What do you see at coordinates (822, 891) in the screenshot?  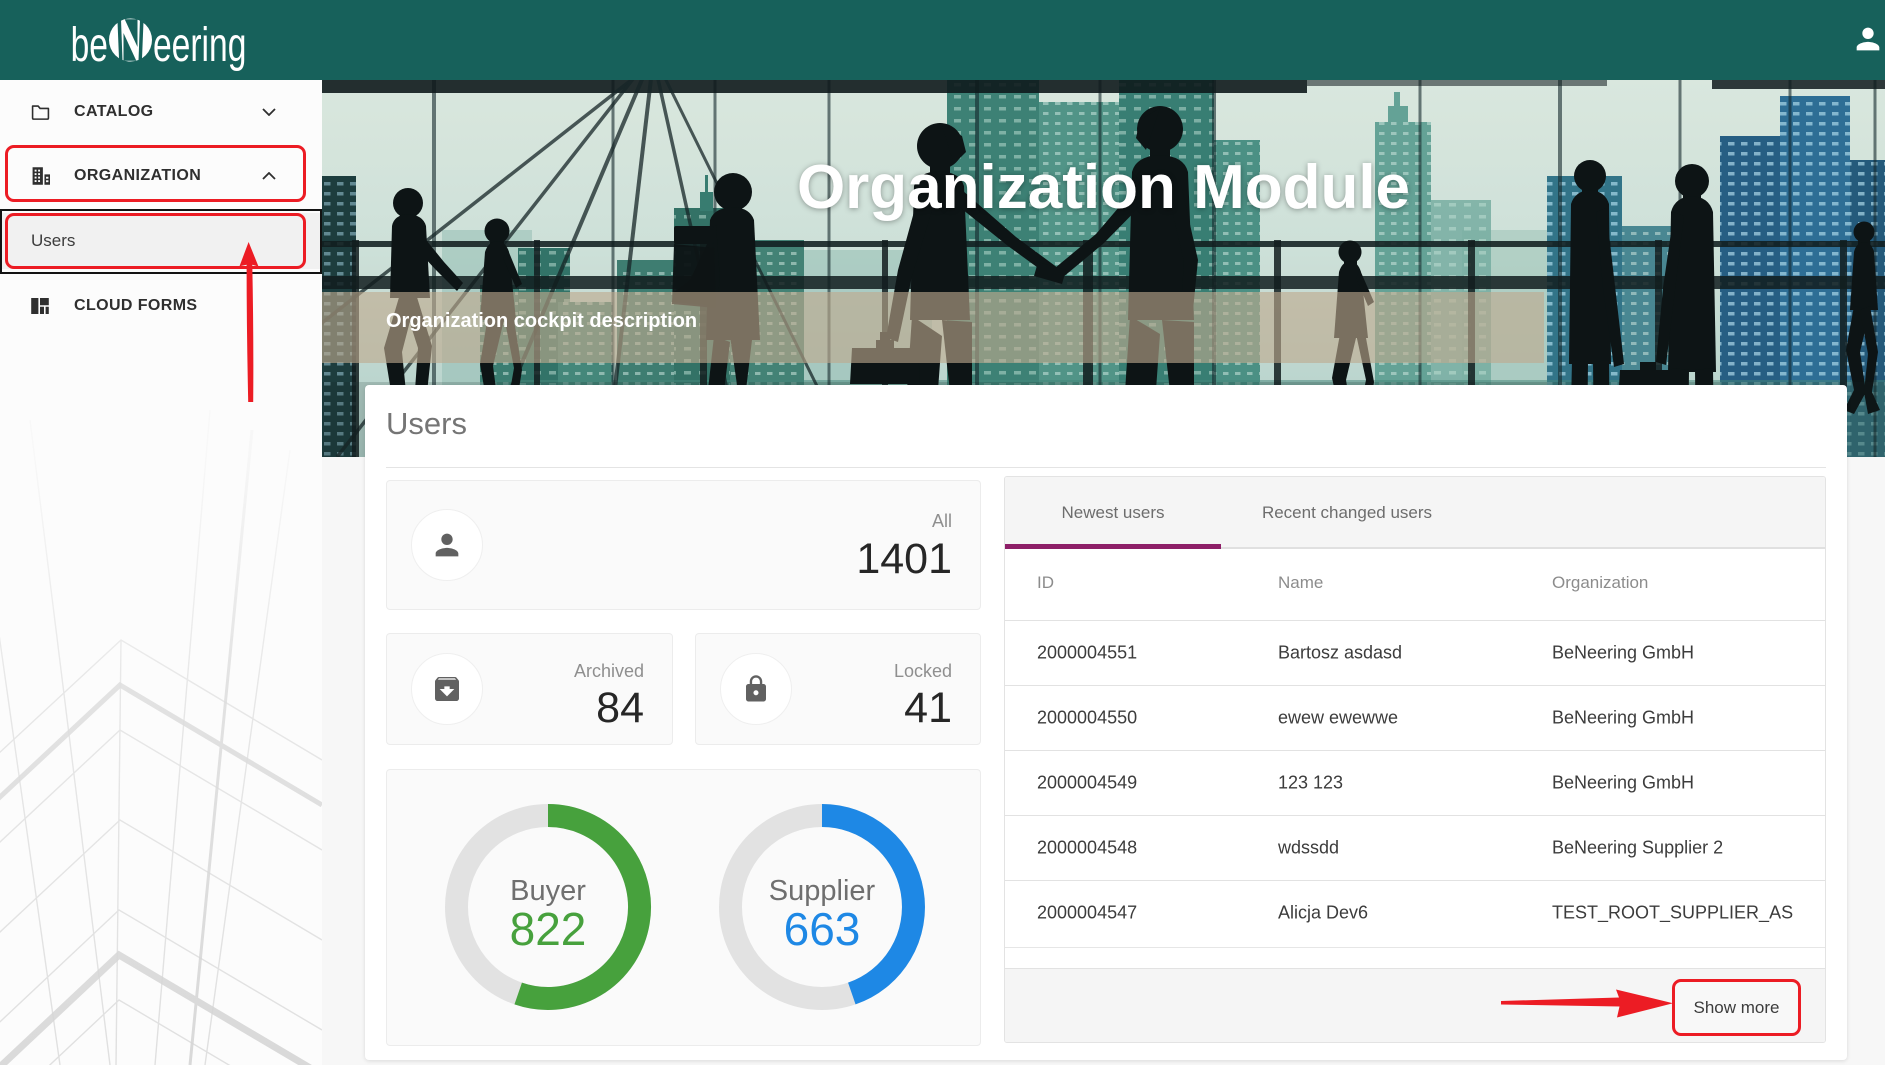 I see `svg-text: Supplier` at bounding box center [822, 891].